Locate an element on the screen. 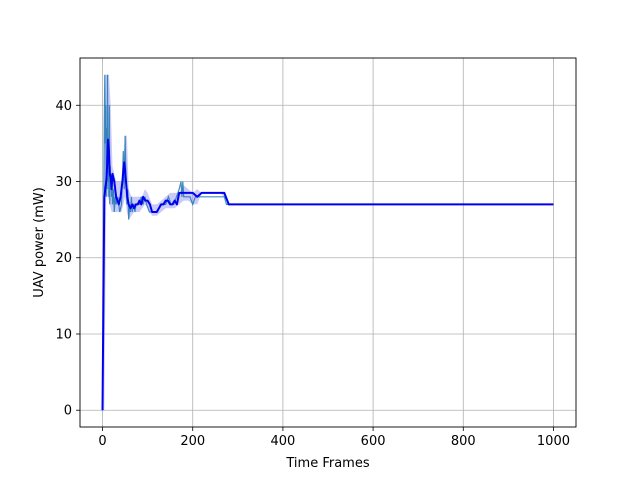  y-tick-label: 40 is located at coordinates (63, 106).